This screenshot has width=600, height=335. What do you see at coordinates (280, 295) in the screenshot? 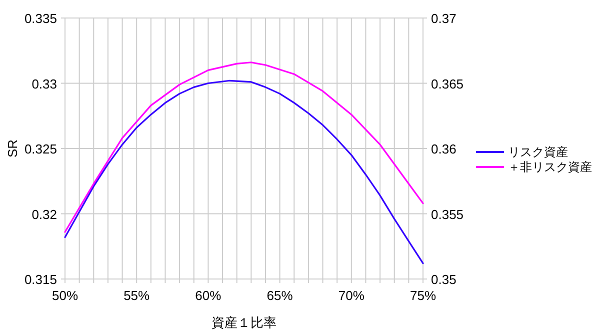
I see `x-tick-label: 65%` at bounding box center [280, 295].